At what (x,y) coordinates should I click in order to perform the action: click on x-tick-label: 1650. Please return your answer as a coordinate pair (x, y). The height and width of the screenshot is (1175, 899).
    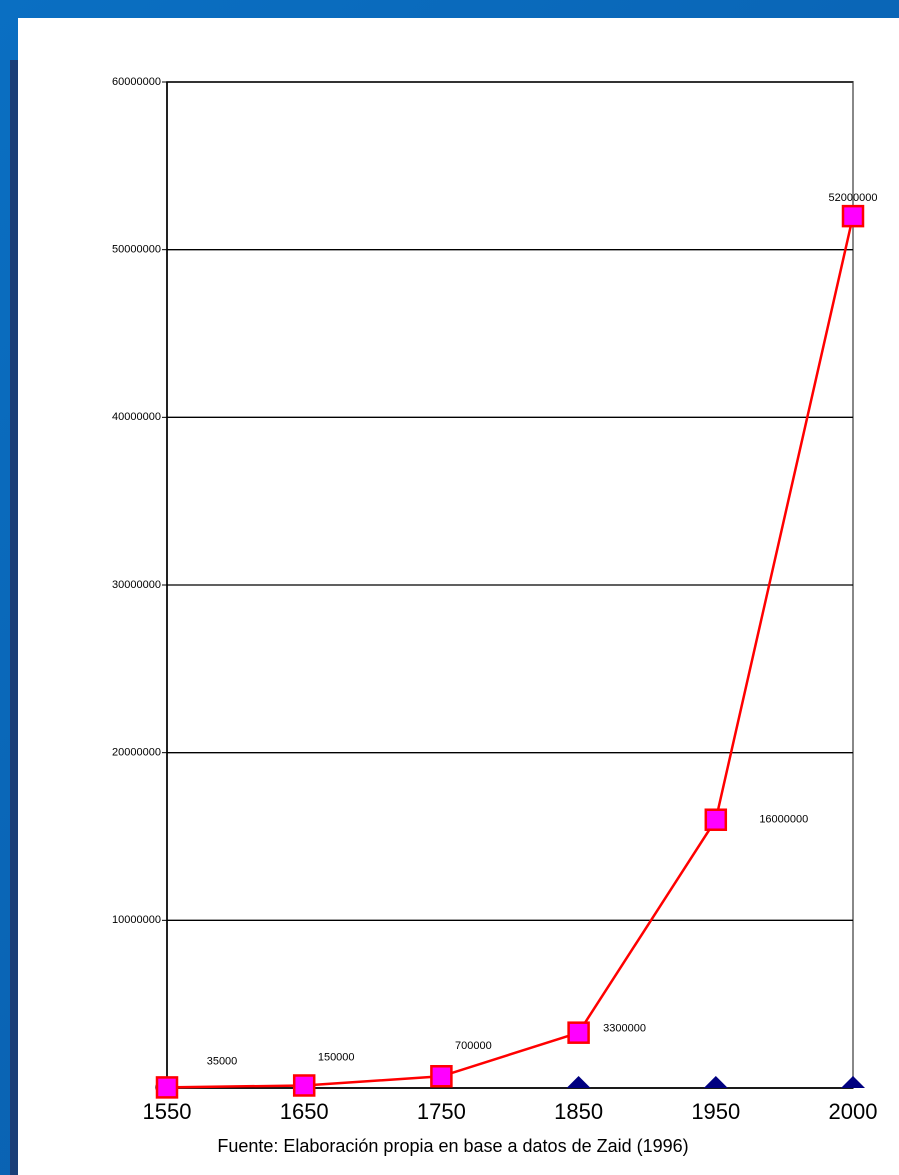
    Looking at the image, I should click on (304, 1111).